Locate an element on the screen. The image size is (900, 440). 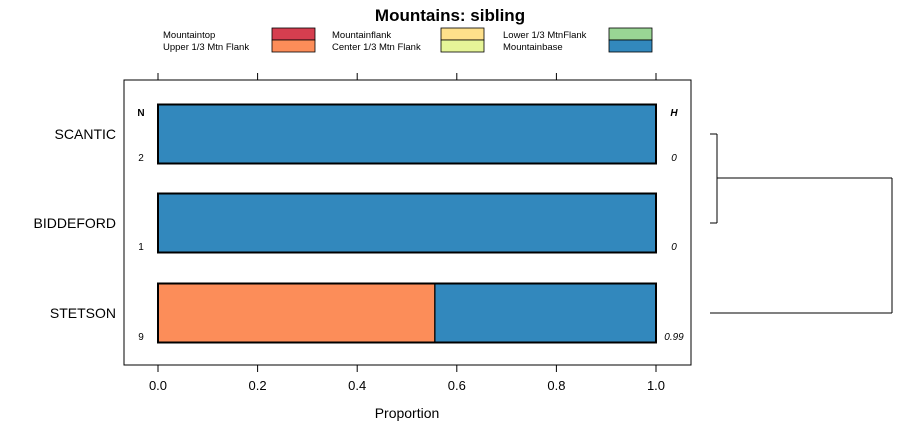
n-value: 1 is located at coordinates (141, 247).